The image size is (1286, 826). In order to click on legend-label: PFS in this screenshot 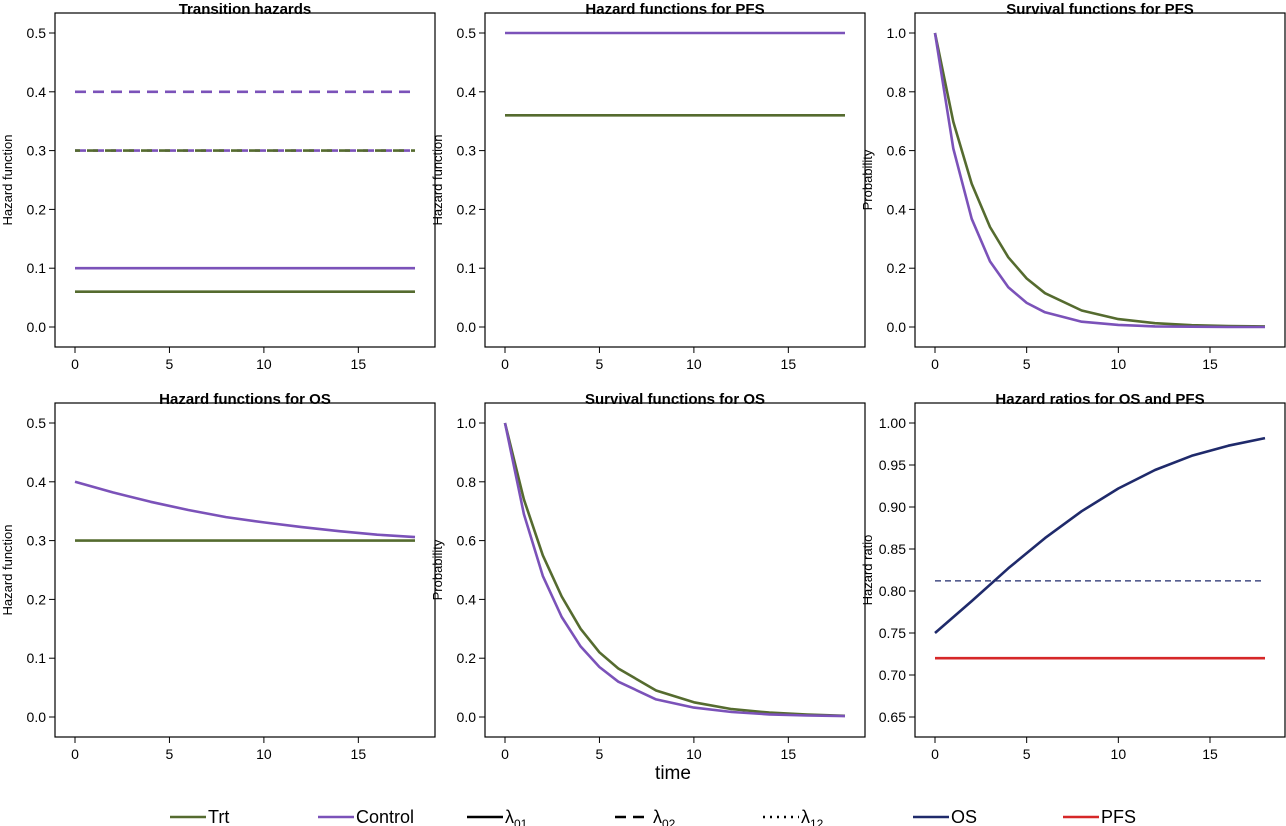, I will do `click(1118, 816)`.